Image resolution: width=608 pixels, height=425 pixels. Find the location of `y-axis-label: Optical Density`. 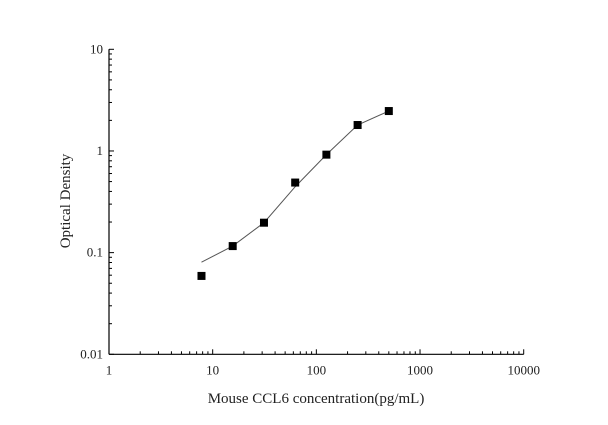

y-axis-label: Optical Density is located at coordinates (66, 200).